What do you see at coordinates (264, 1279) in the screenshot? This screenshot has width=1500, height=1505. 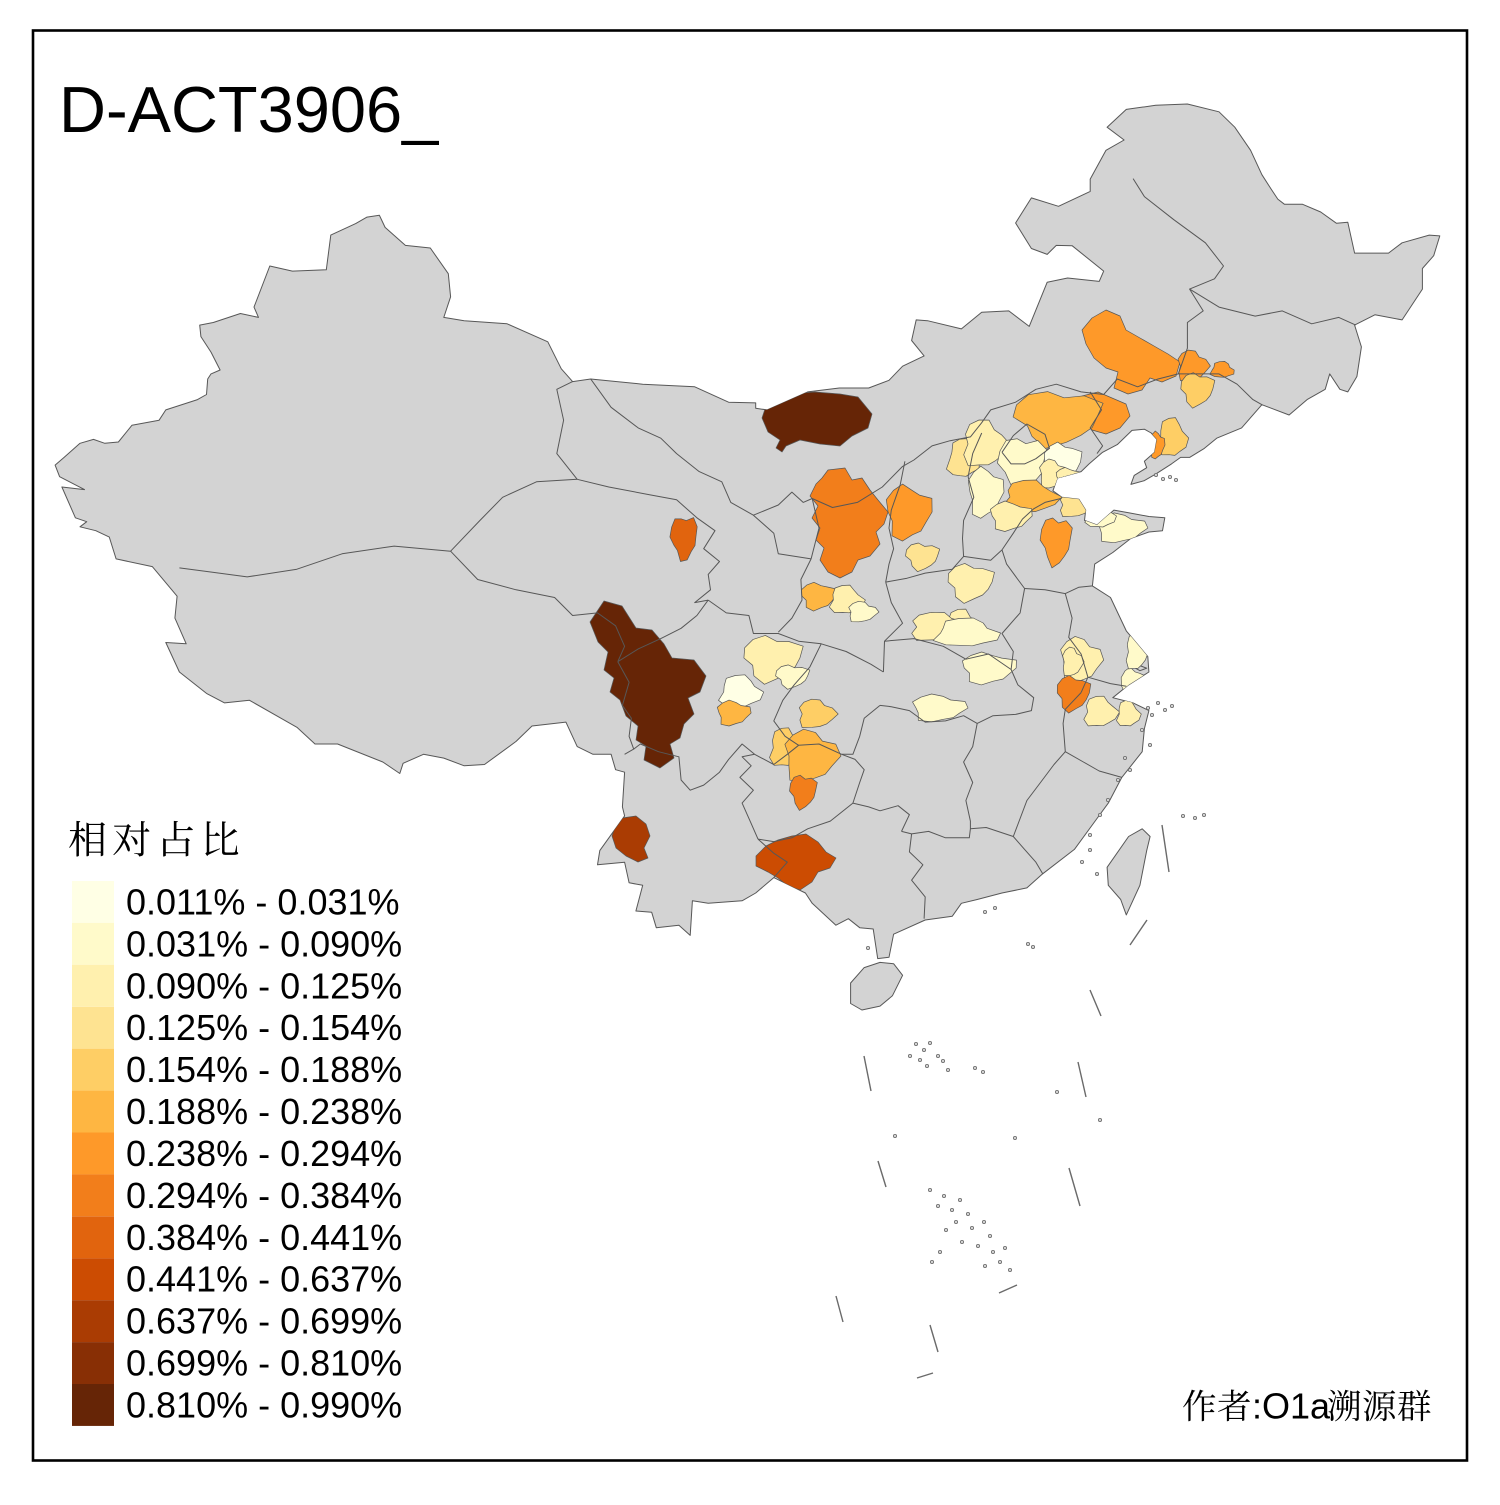 I see `svg-text: 0.441% - 0.637%` at bounding box center [264, 1279].